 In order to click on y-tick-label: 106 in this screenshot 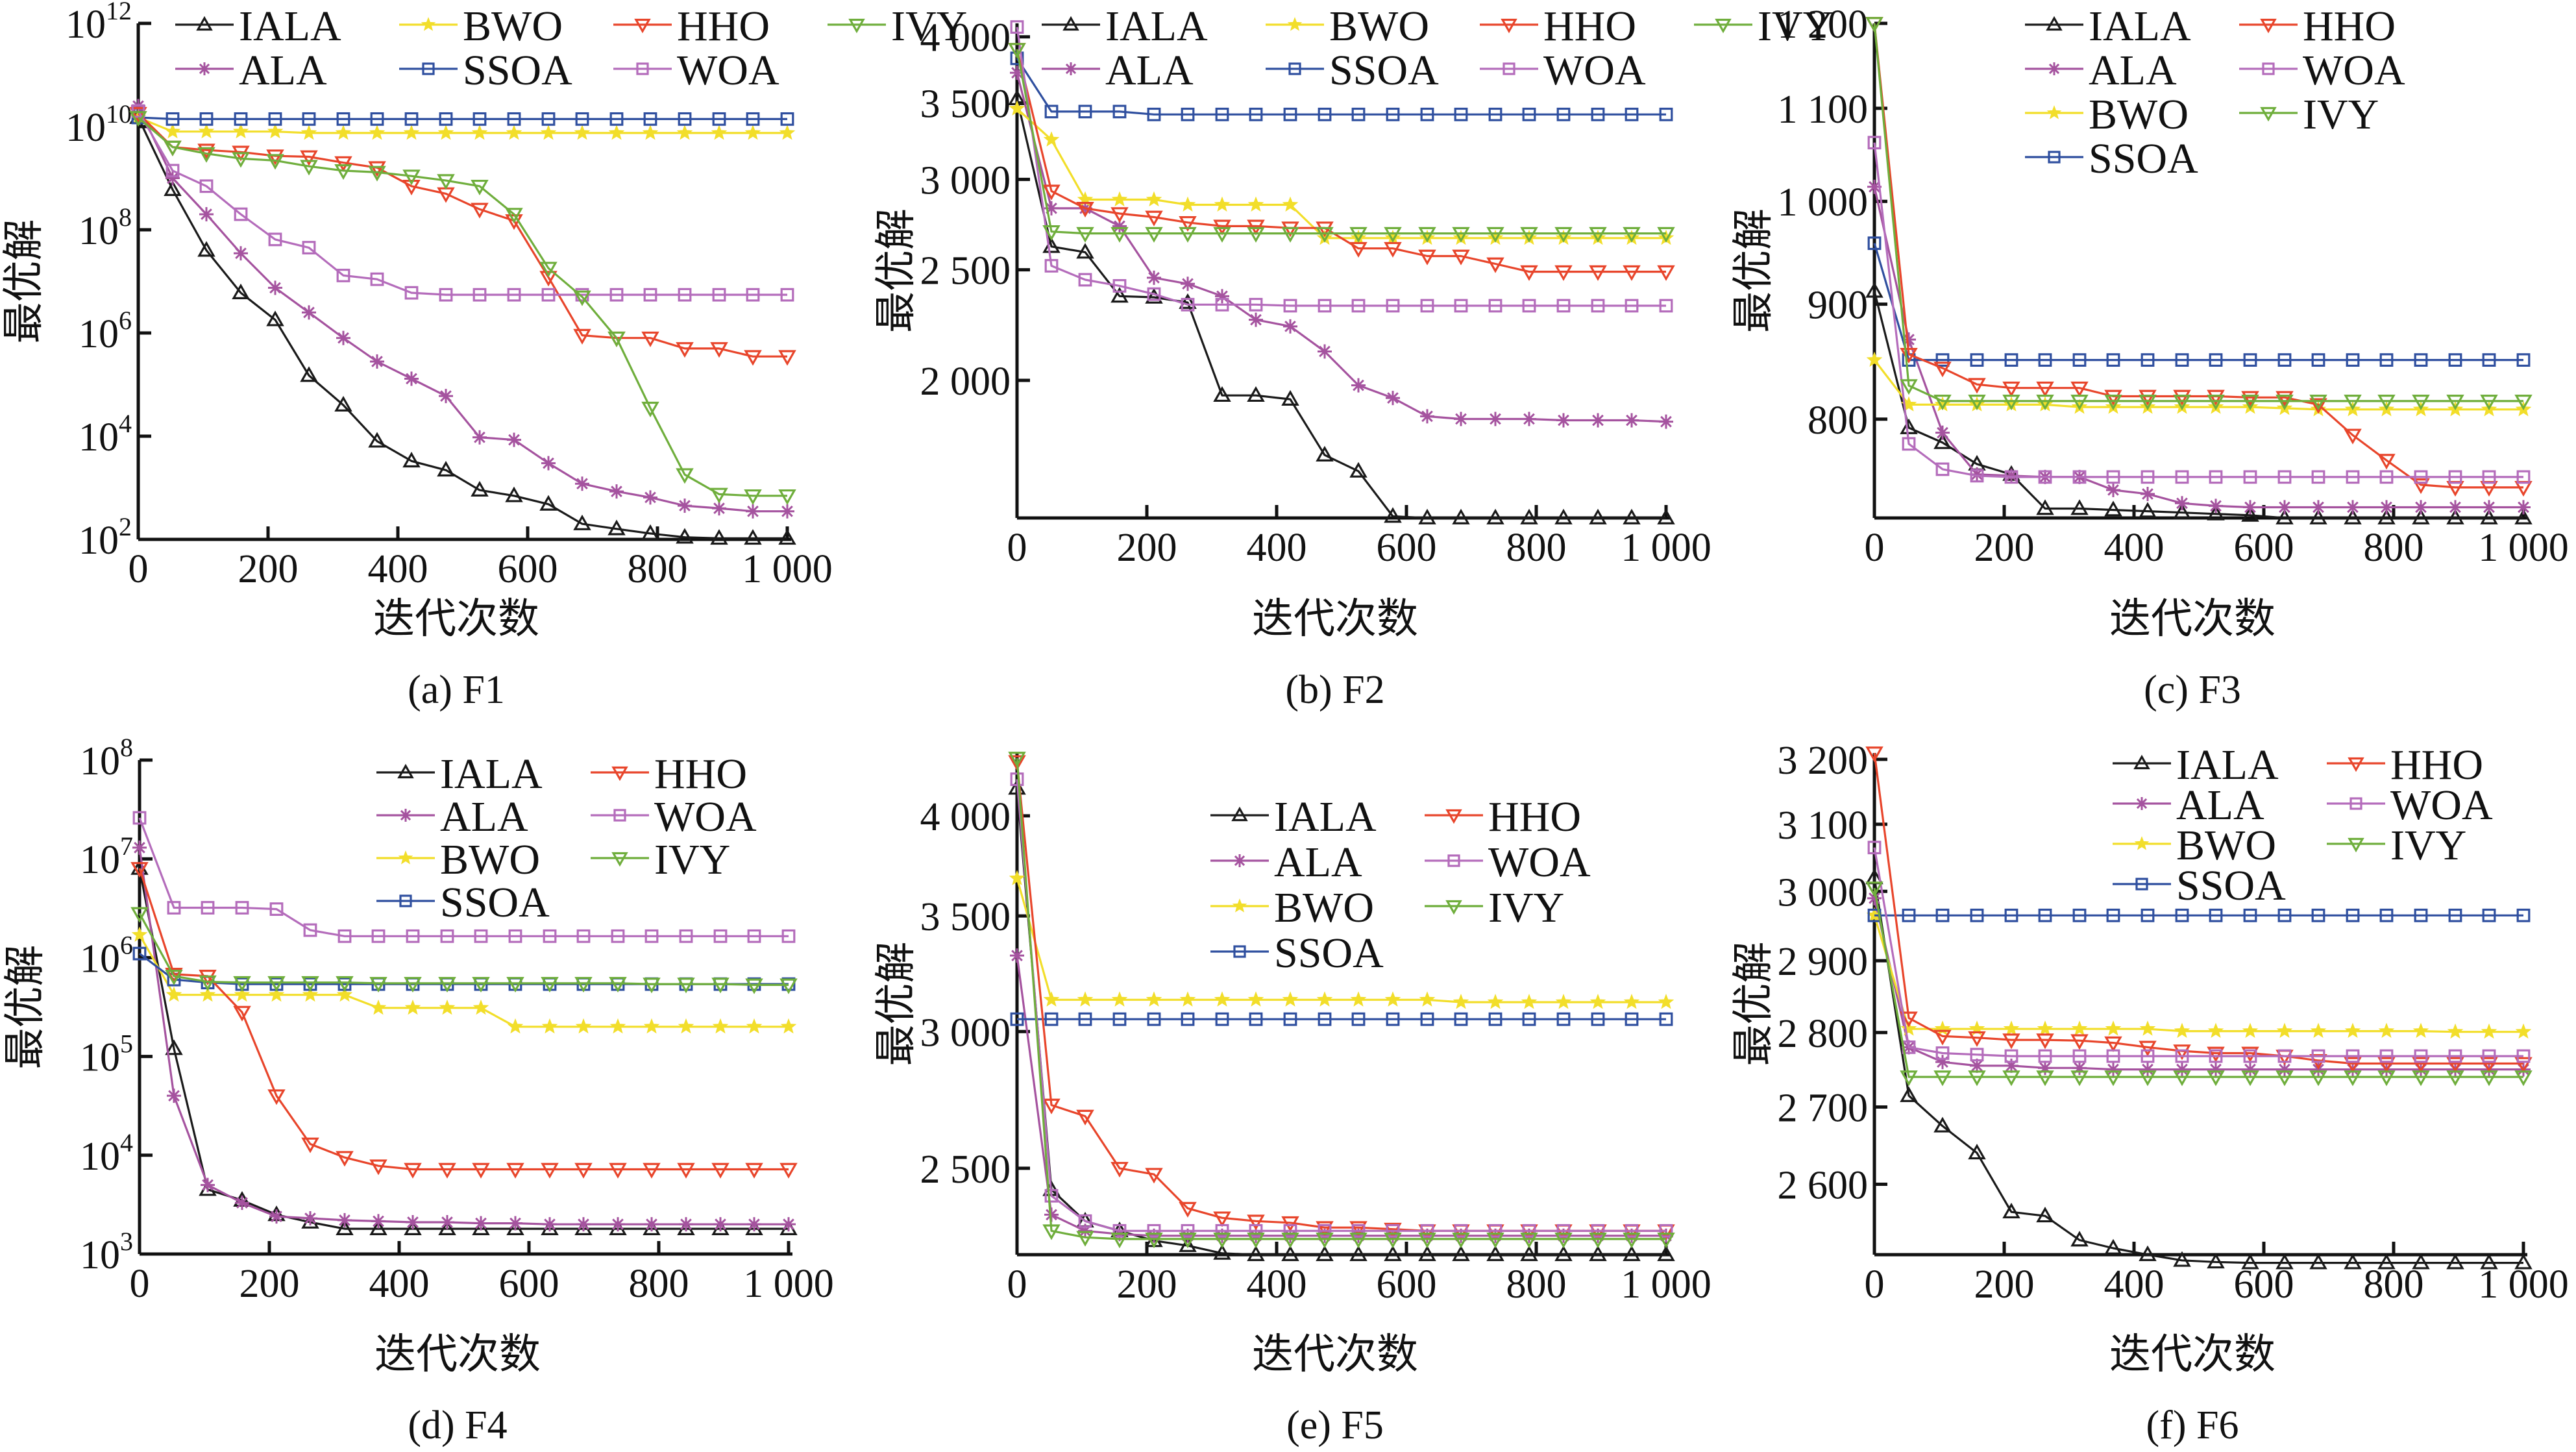, I will do `click(105, 331)`.